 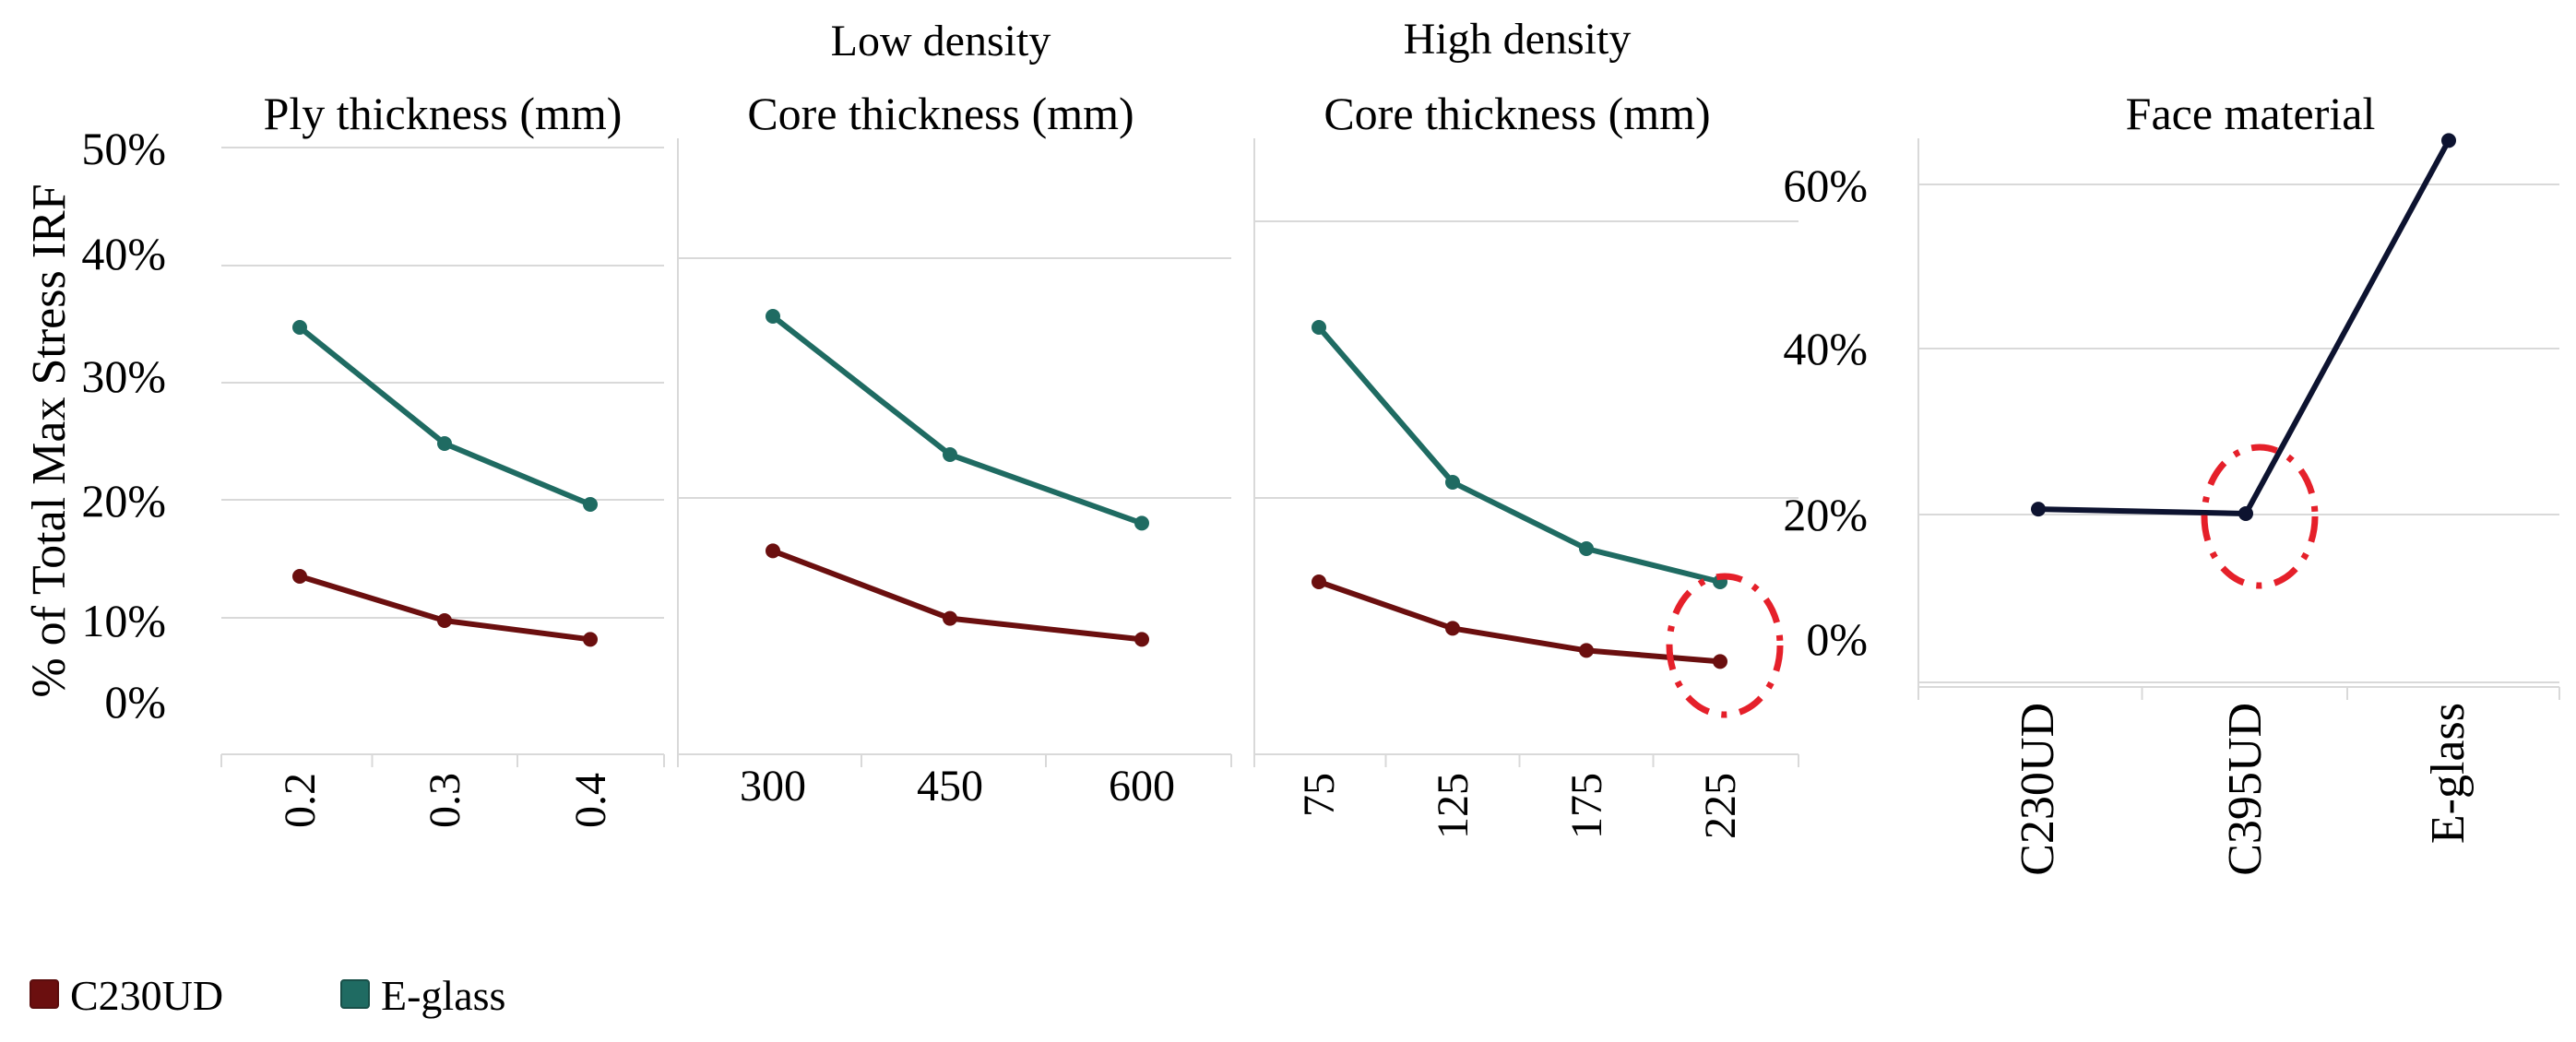 What do you see at coordinates (44, 994) in the screenshot?
I see `legend-swatch-c230ud` at bounding box center [44, 994].